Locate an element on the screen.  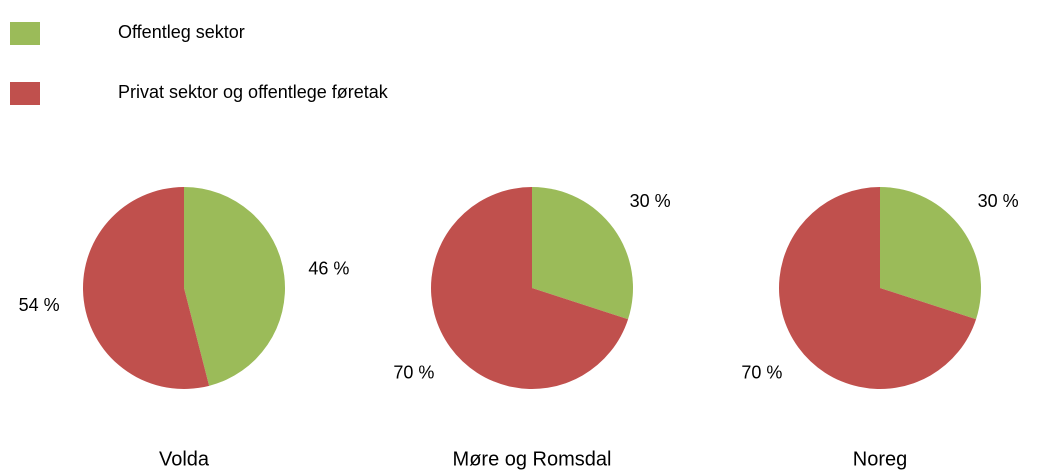
data-label: 54 % is located at coordinates (39, 305).